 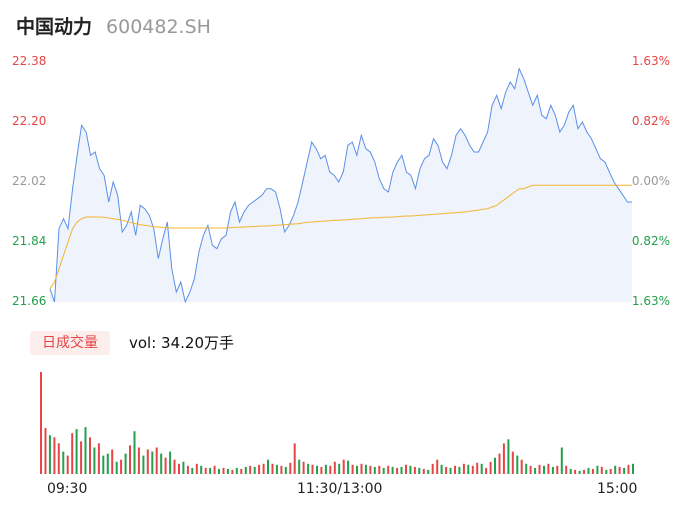 What do you see at coordinates (29, 181) in the screenshot?
I see `price-tick-label: 22.02` at bounding box center [29, 181].